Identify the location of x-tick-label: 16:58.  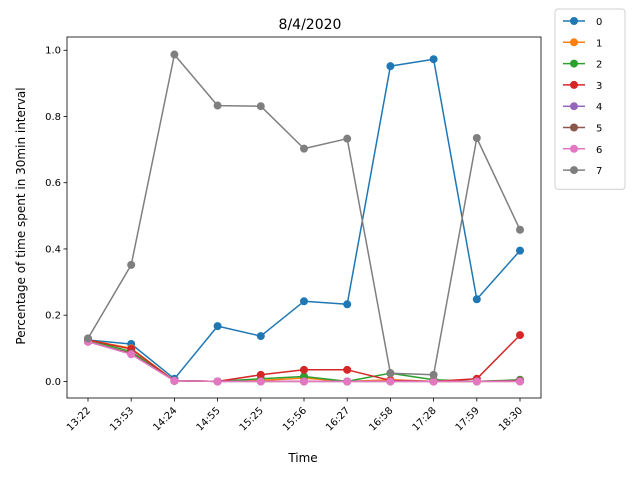
(381, 419).